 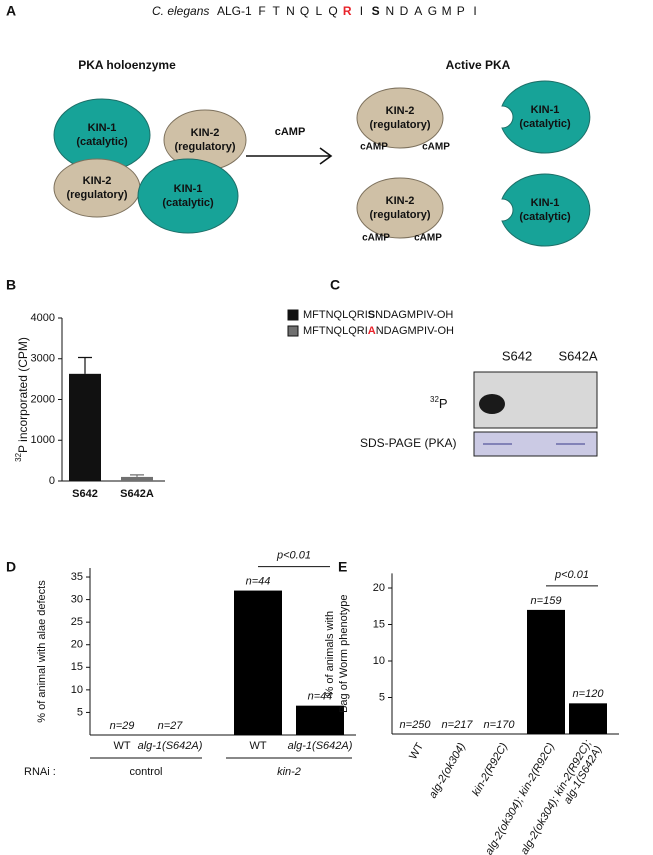 I want to click on y-axis-label: 32P incorporated (CPM), so click(x=22, y=399).